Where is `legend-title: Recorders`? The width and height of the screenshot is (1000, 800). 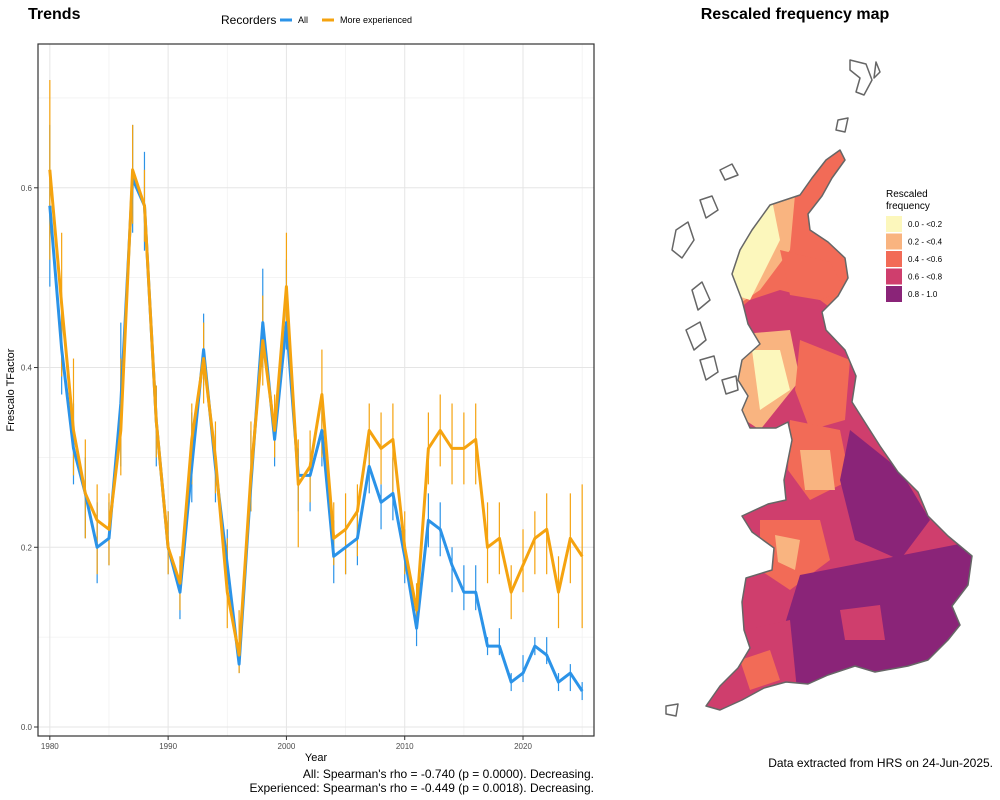 legend-title: Recorders is located at coordinates (248, 20).